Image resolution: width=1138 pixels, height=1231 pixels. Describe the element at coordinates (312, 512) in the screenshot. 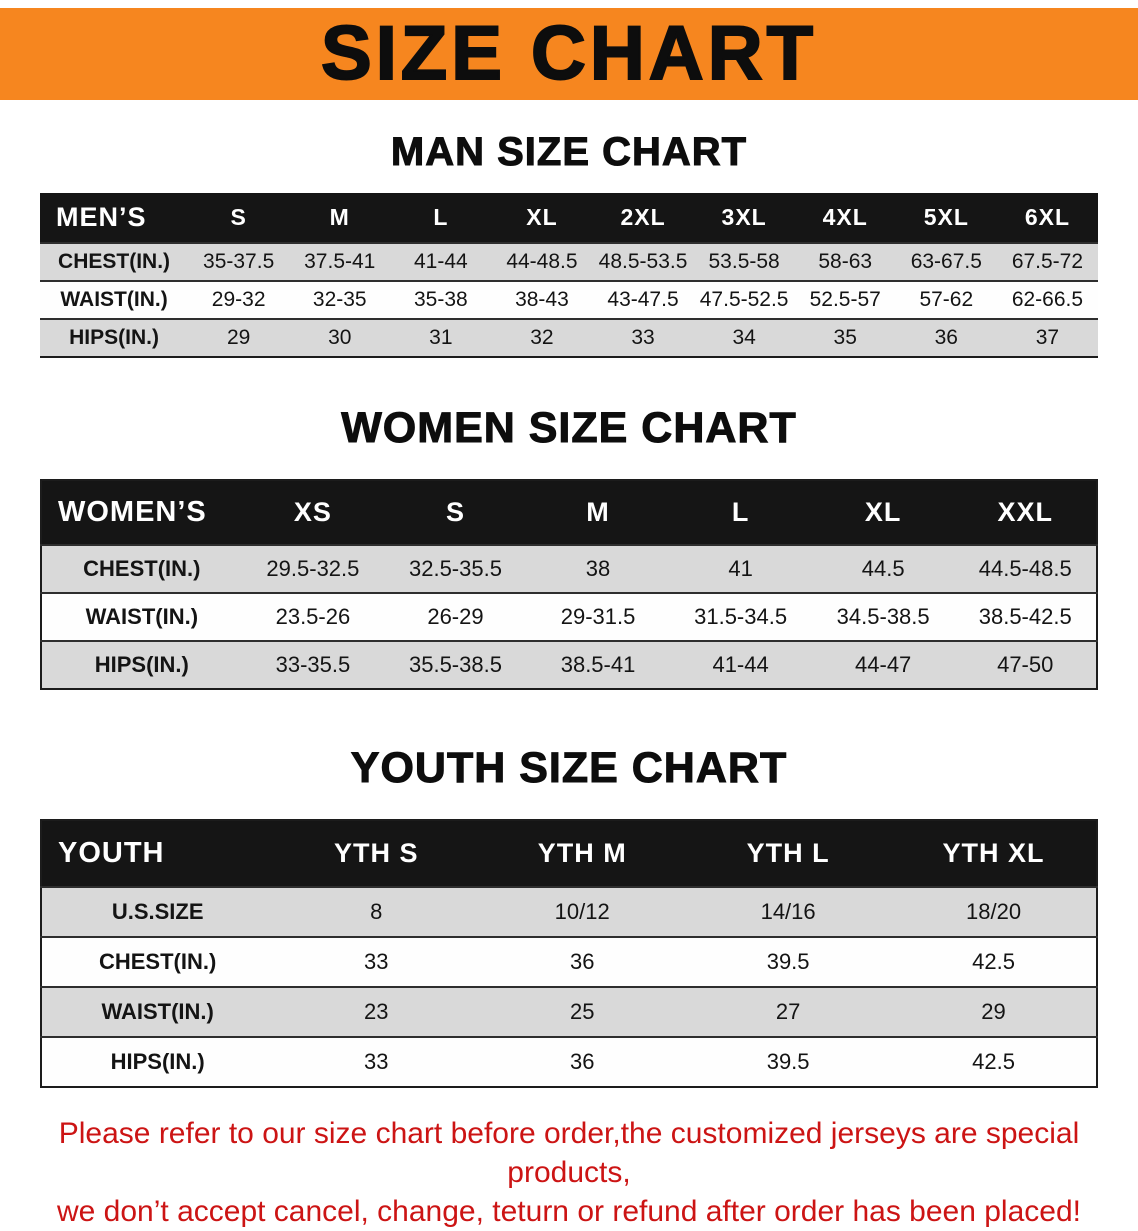

I see `women-size-column-header: XS` at that location.